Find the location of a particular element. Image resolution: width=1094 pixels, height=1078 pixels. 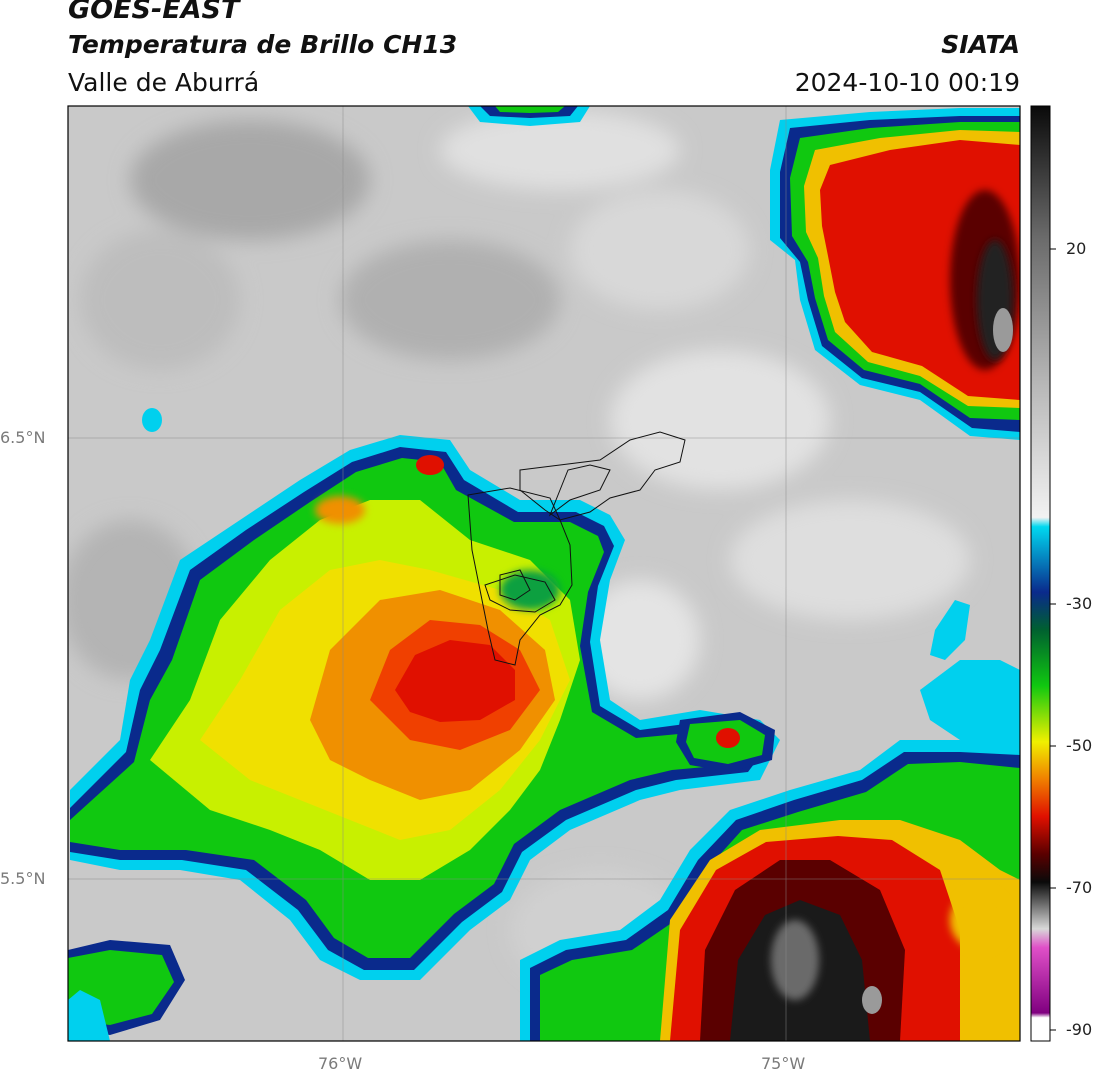

title-datetime: 2024-10-10 00:19 is located at coordinates (907, 82).